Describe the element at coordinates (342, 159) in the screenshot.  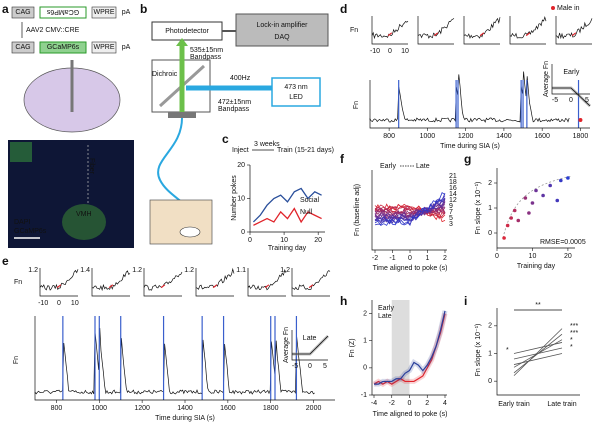
I see `panel-label: f` at that location.